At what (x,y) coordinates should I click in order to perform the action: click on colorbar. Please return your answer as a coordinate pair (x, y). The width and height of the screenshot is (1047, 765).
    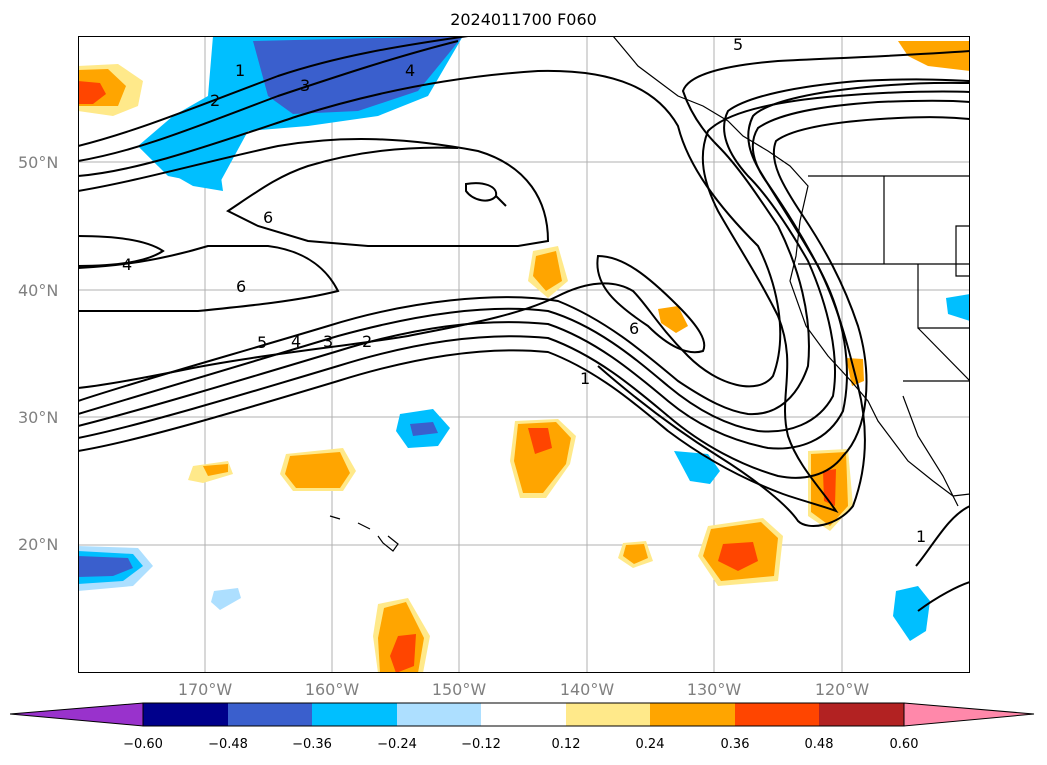
    Looking at the image, I should click on (522, 714).